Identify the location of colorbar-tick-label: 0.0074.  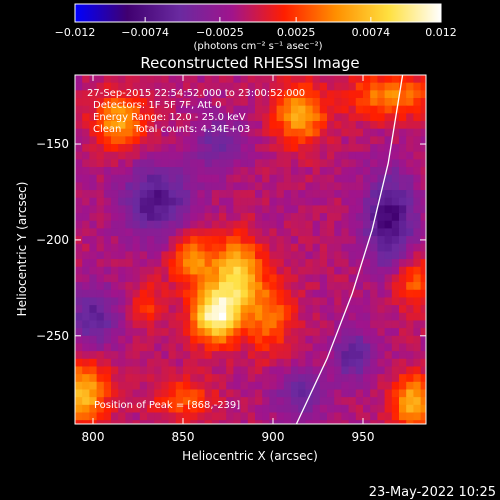
(371, 32).